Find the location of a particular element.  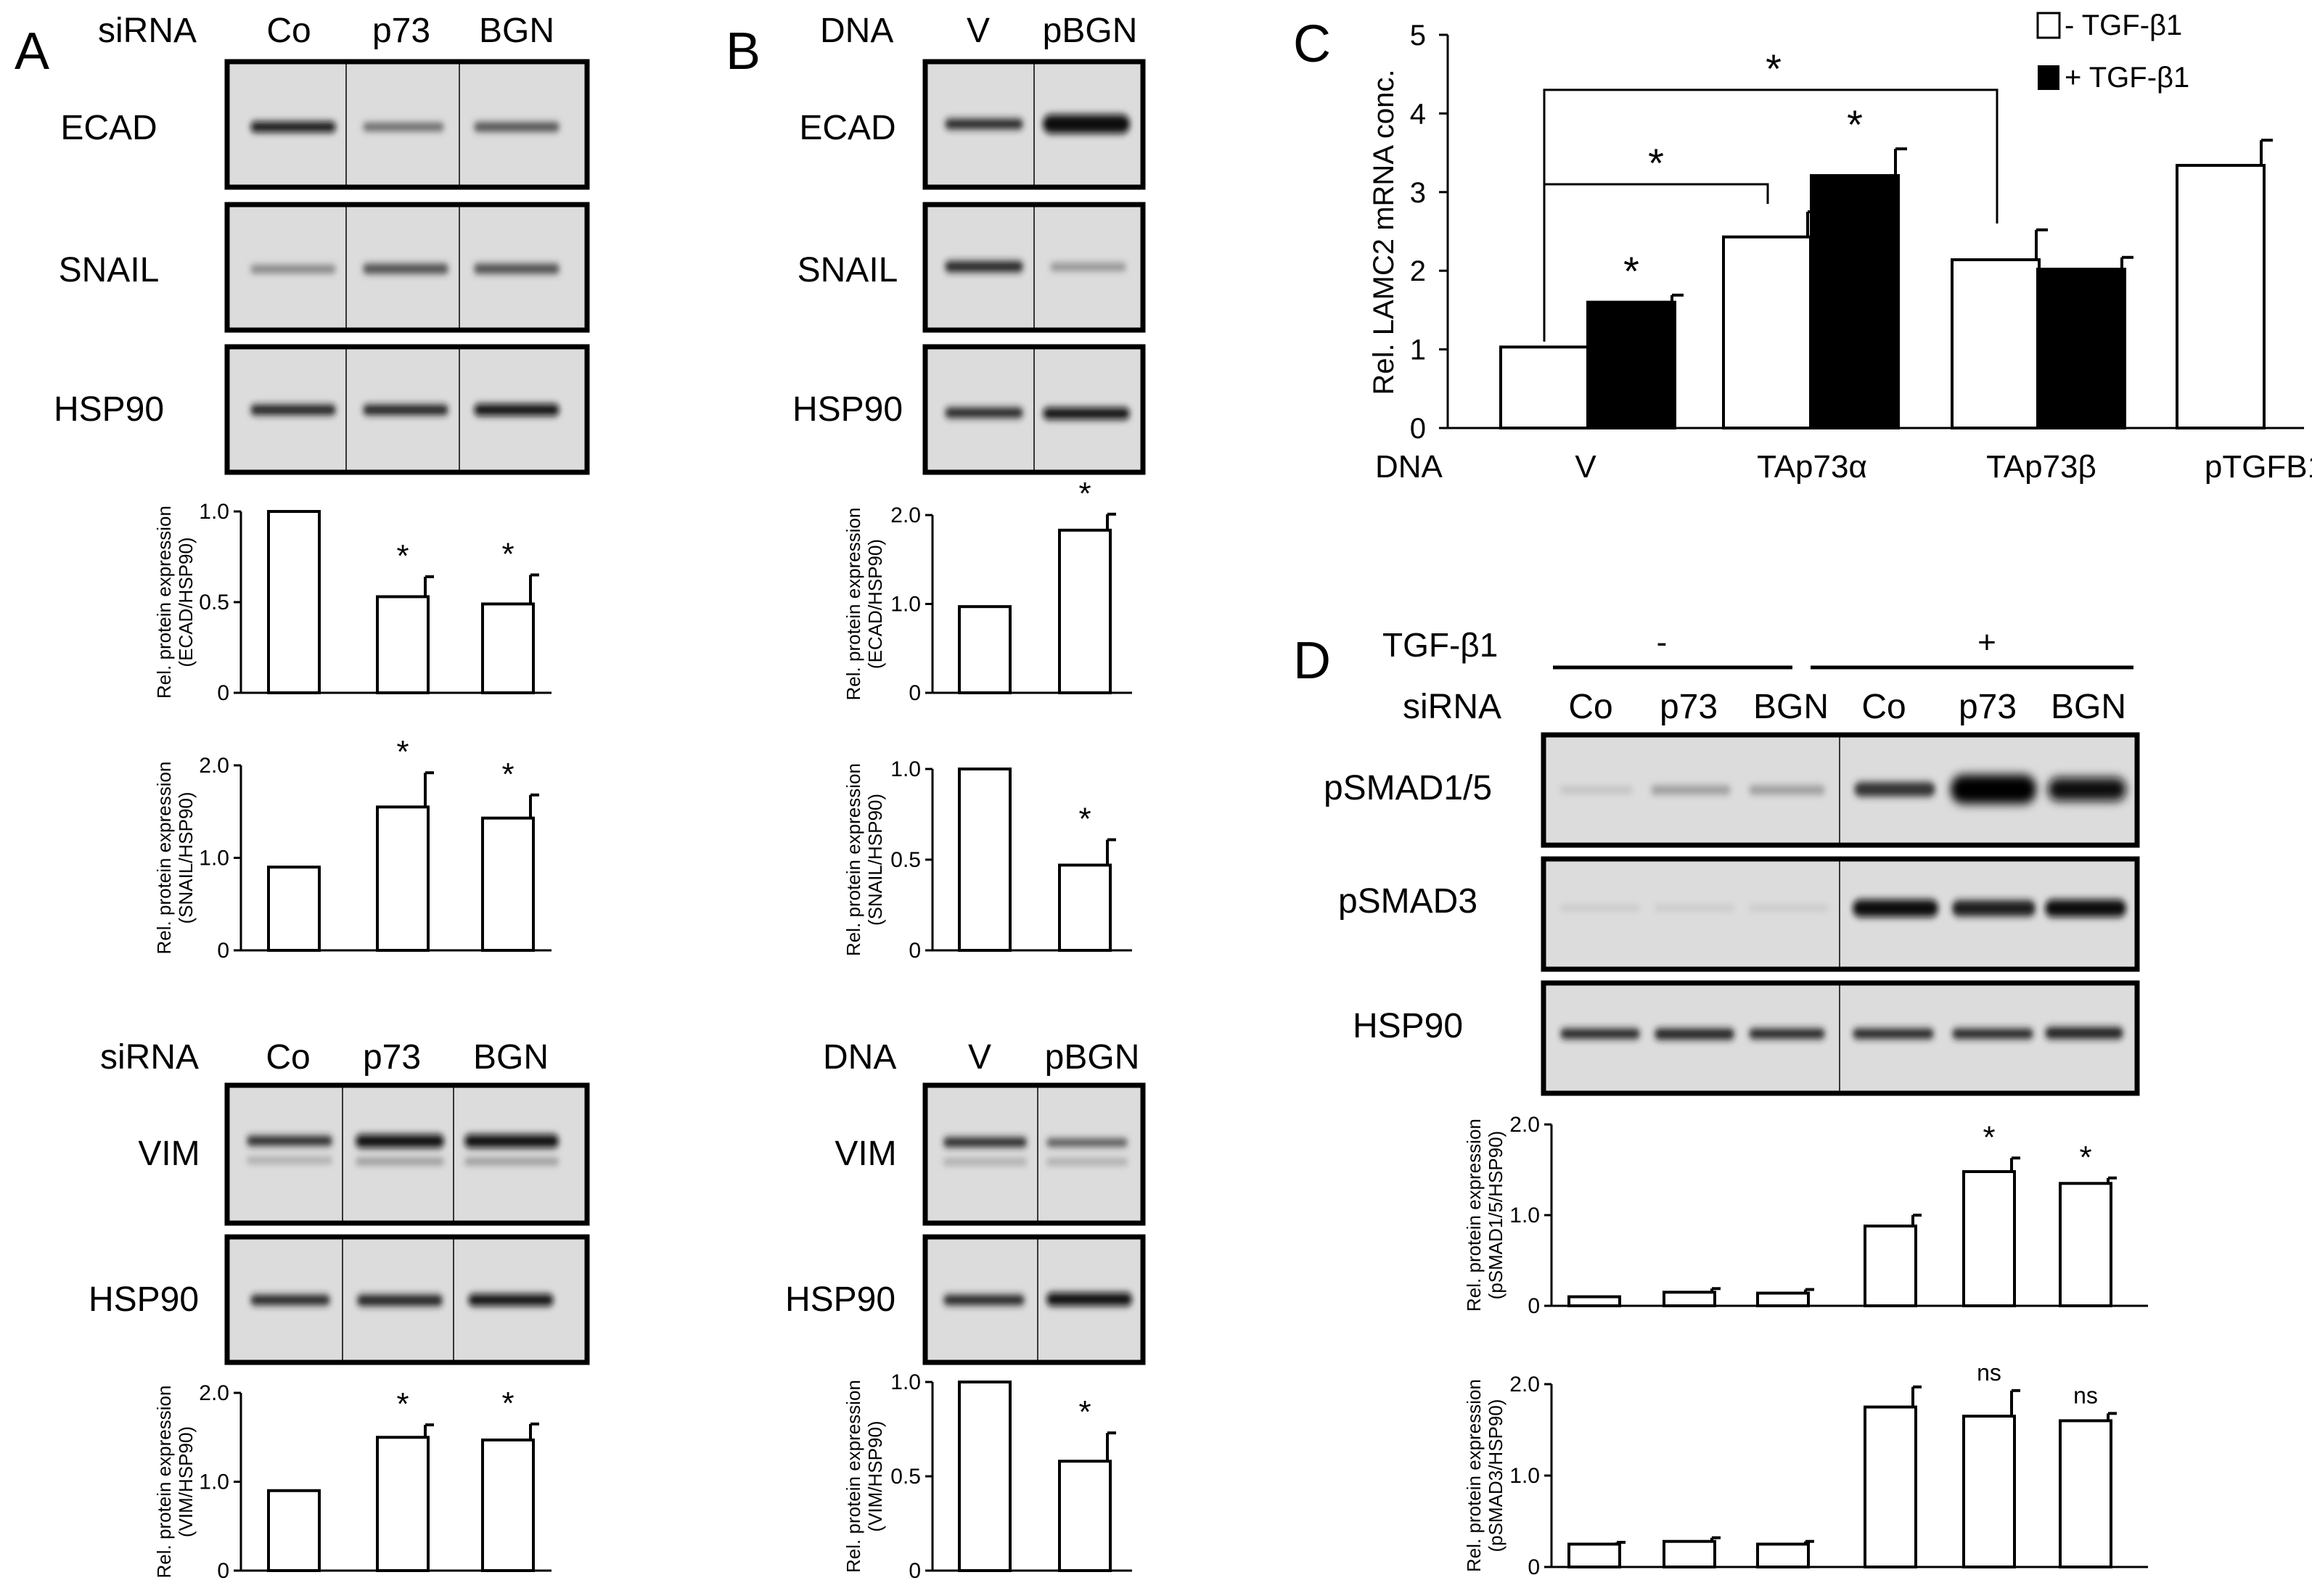

blot-label-ecad: ECAD is located at coordinates (108, 128).